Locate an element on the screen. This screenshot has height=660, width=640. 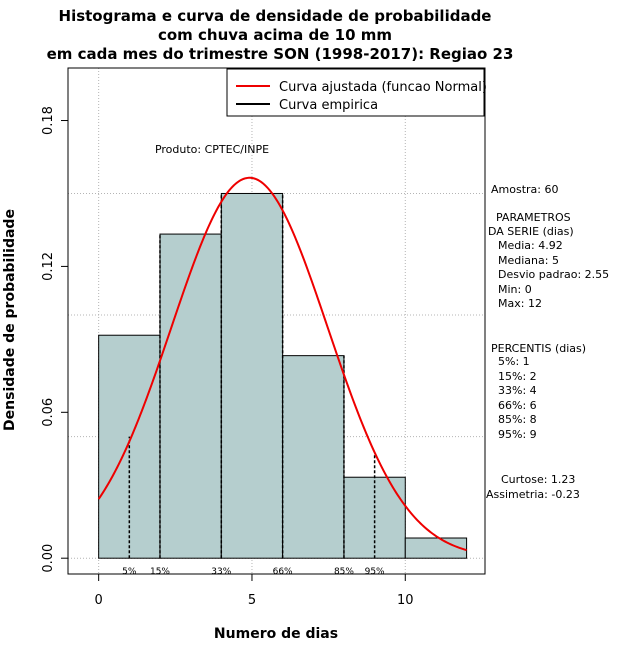
y-tick-label-3: 0.18 is located at coordinates (48, 120).